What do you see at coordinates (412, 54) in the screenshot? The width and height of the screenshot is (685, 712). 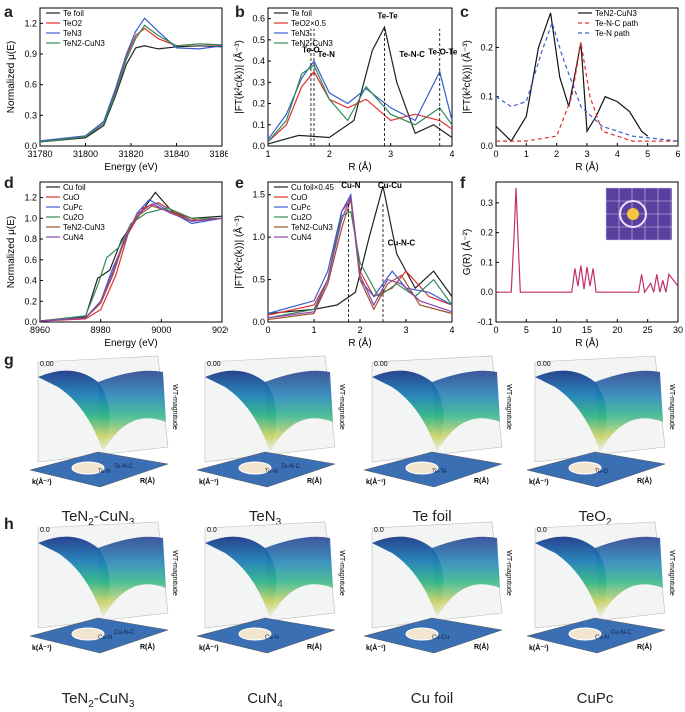 I see `peak-annotation: Te-N-C` at bounding box center [412, 54].